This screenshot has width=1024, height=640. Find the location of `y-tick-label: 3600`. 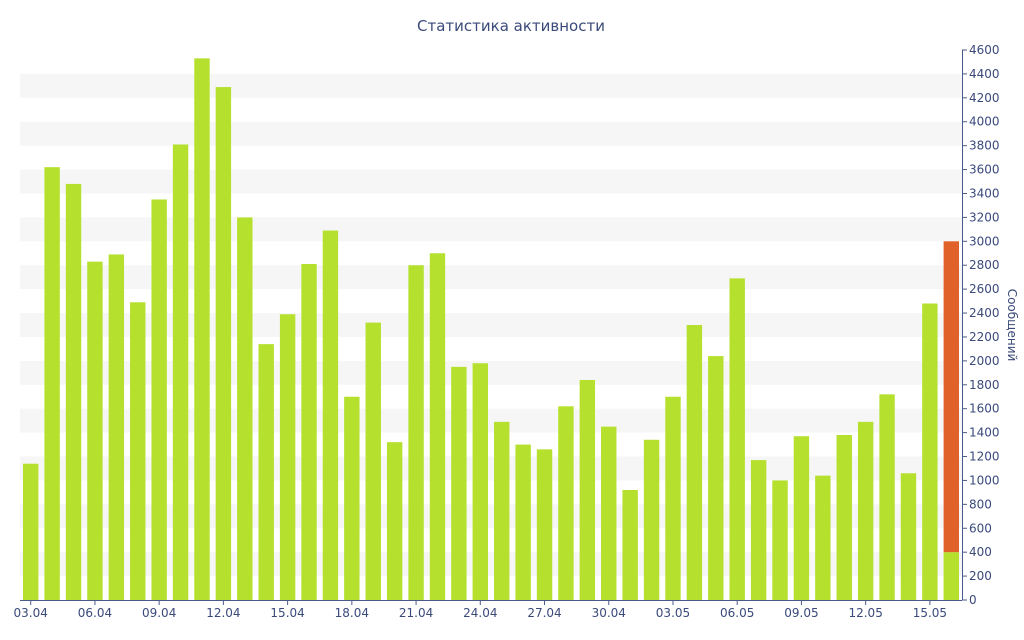

y-tick-label: 3600 is located at coordinates (984, 170).